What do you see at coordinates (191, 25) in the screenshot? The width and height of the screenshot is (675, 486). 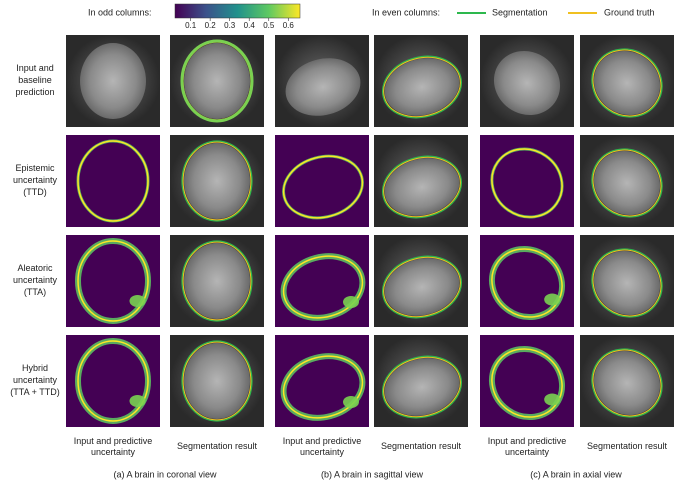 I see `colorbar-tick-label: 0.1` at bounding box center [191, 25].